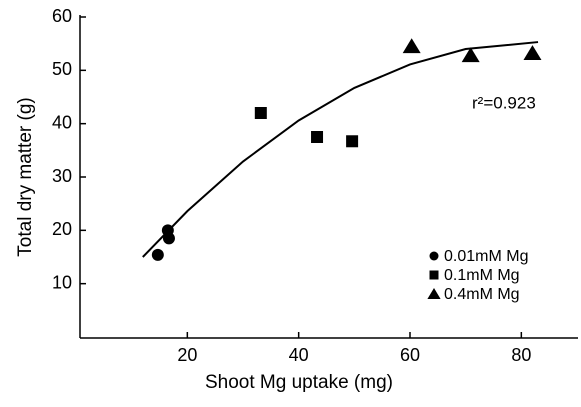  What do you see at coordinates (410, 355) in the screenshot?
I see `x-tick-label: 60` at bounding box center [410, 355].